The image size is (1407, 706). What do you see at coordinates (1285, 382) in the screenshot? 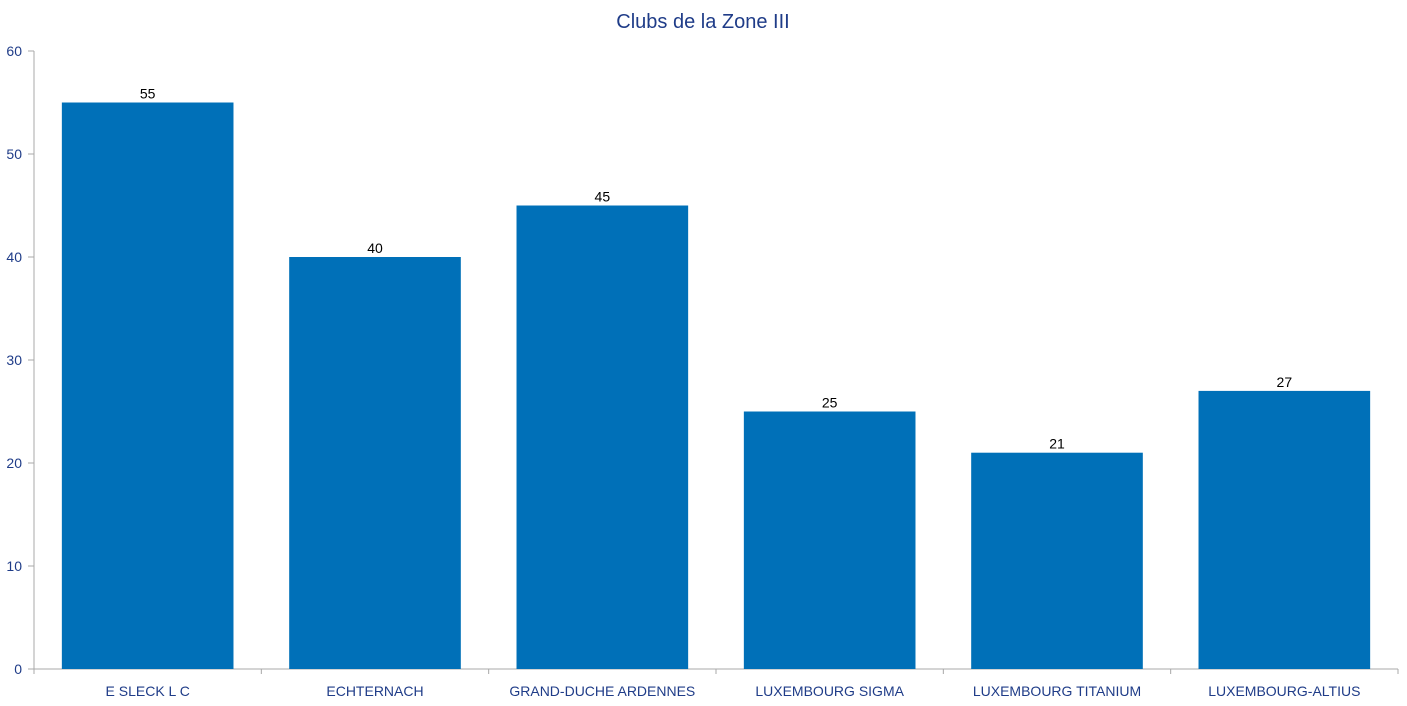
I see `data-label: 27` at bounding box center [1285, 382].